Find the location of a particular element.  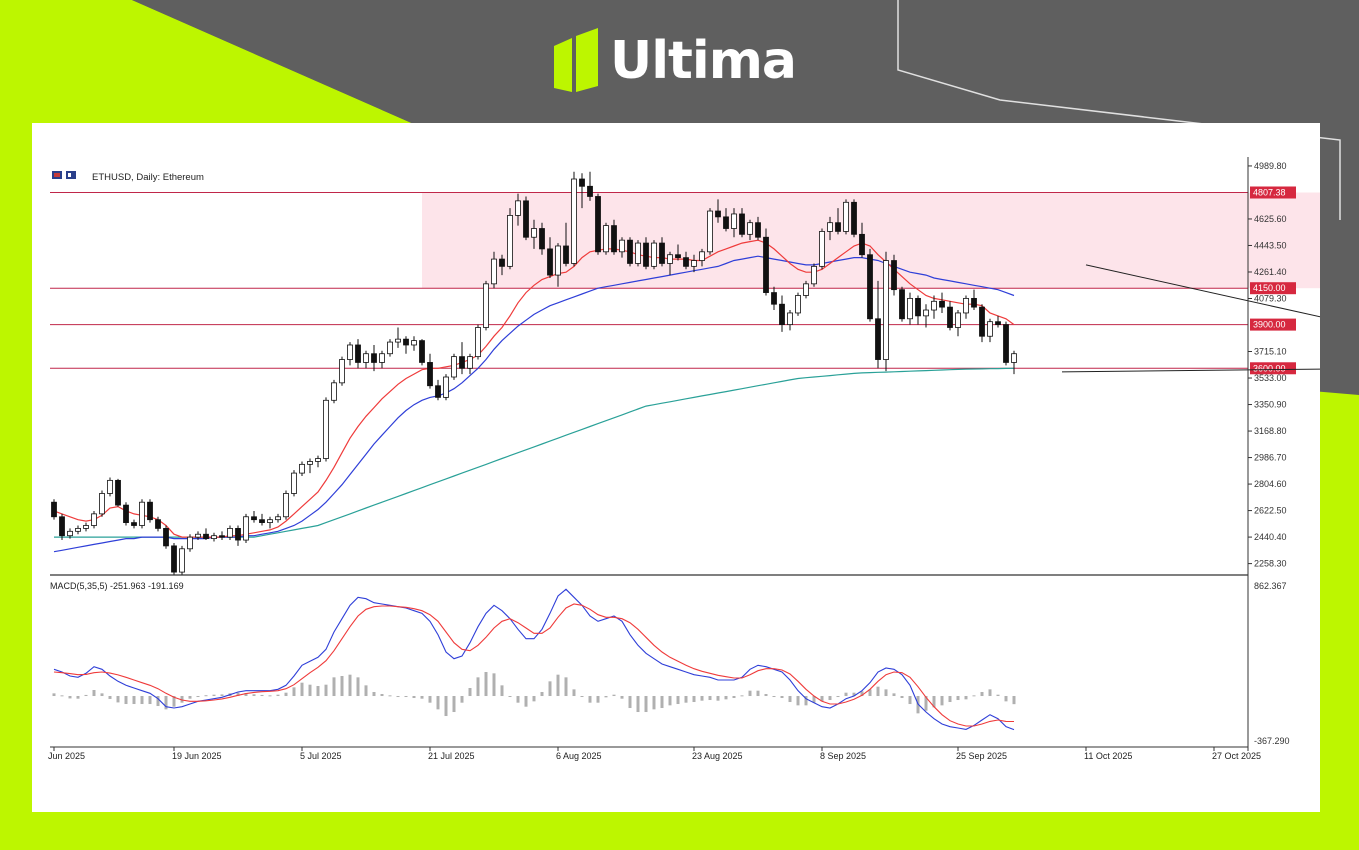

x-tick-label: 27 Oct 2025 is located at coordinates (1236, 756).